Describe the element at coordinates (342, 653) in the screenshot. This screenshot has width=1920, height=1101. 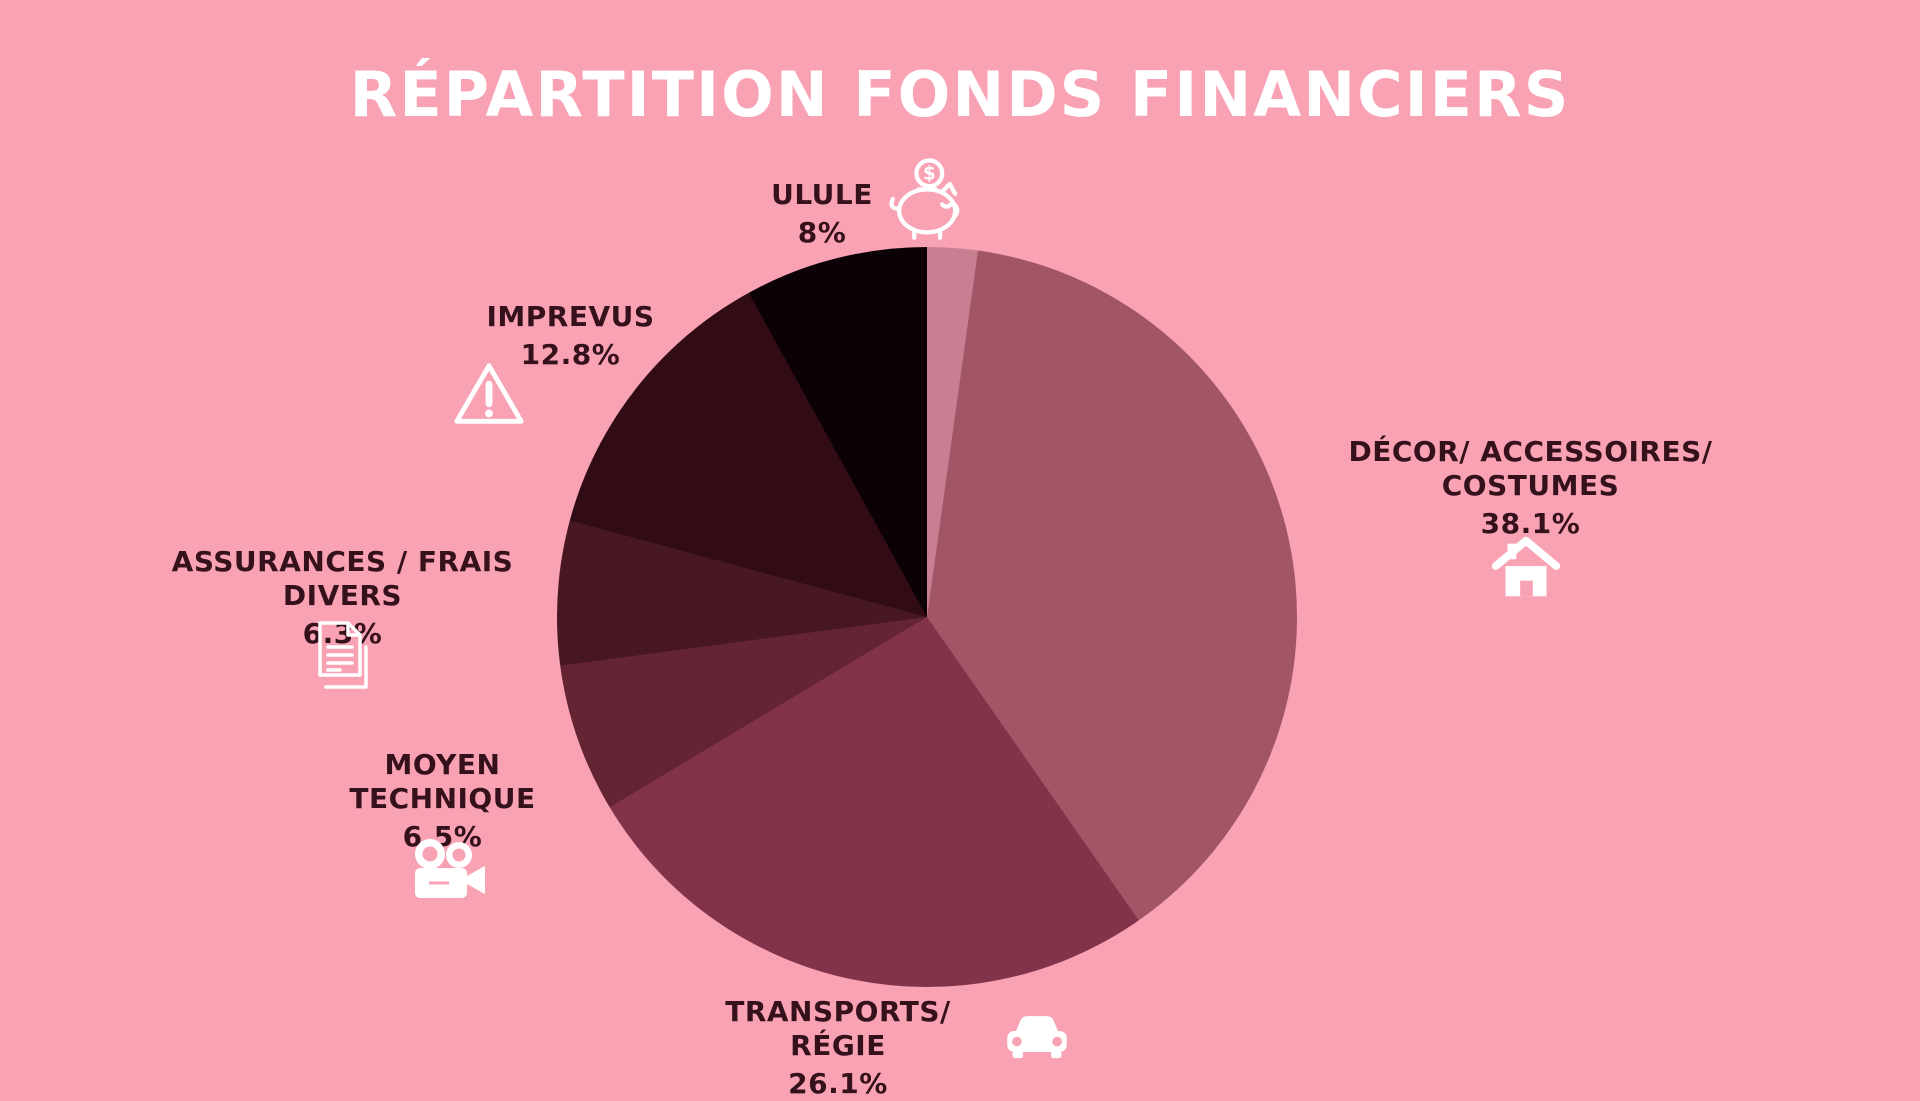
I see `documents-icon` at that location.